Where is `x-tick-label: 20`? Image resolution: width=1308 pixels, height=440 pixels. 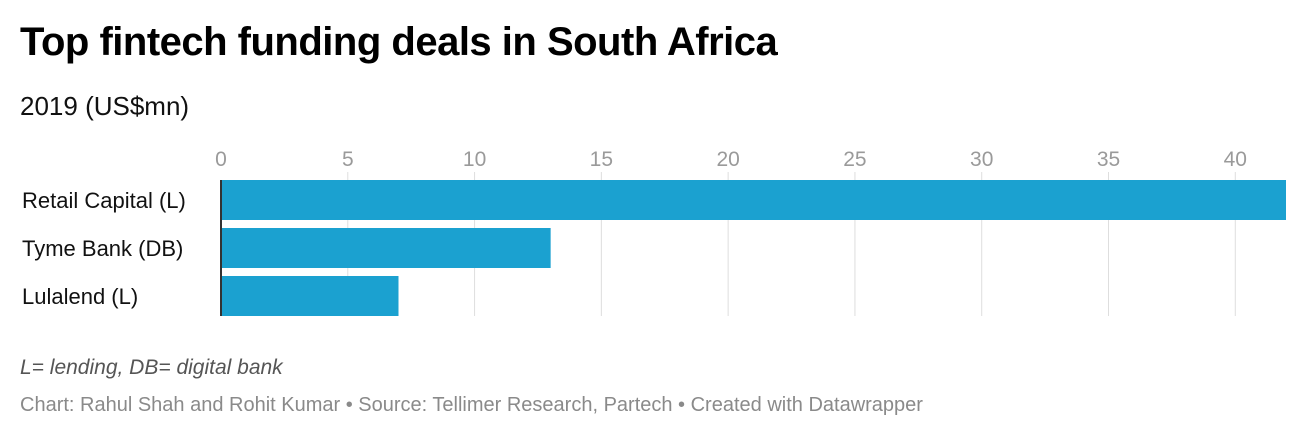
x-tick-label: 20 is located at coordinates (727, 159).